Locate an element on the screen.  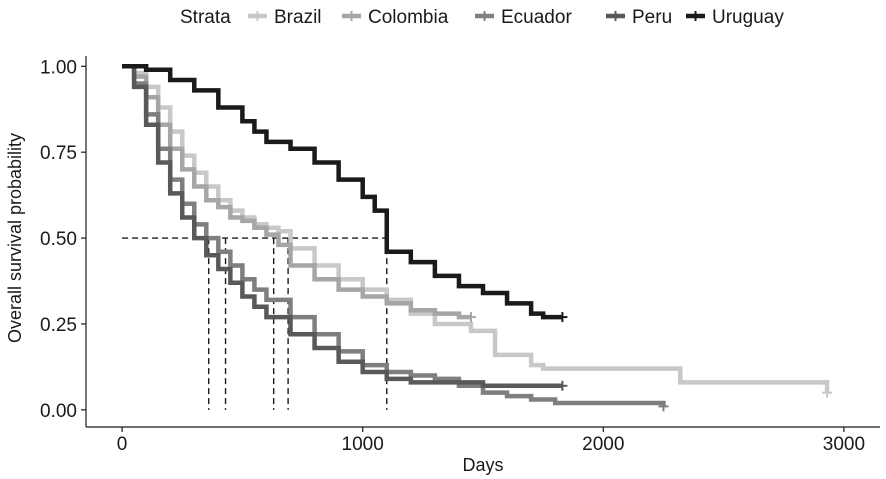
y-axis-ticks: 0.00 0.25 0.50 0.75 1.00 is located at coordinates (63, 239).